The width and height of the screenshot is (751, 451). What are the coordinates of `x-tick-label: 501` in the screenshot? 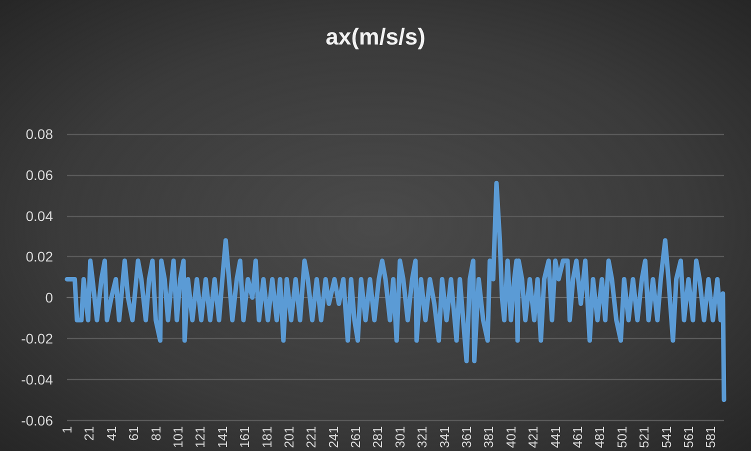 It's located at (622, 437).